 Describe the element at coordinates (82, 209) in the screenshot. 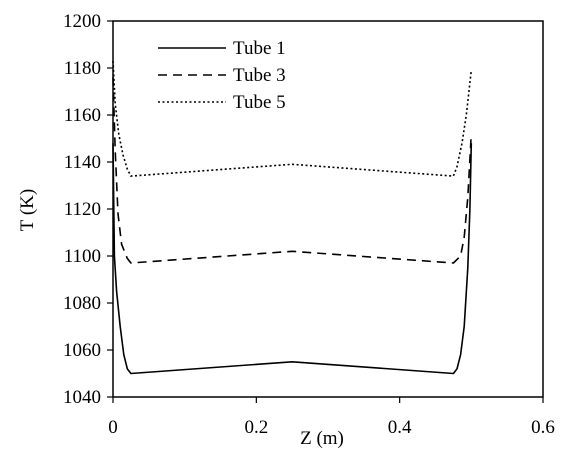

I see `y-tick-label: 1120` at that location.